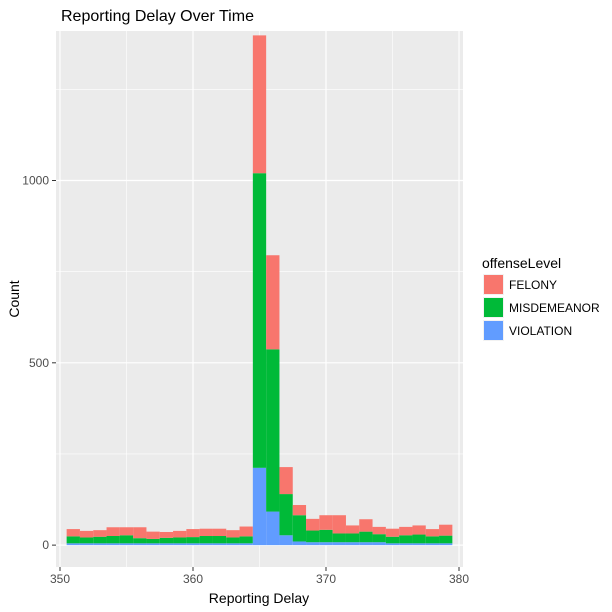 The width and height of the screenshot is (612, 612). Describe the element at coordinates (45, 545) in the screenshot. I see `y-tick-label: 0` at that location.